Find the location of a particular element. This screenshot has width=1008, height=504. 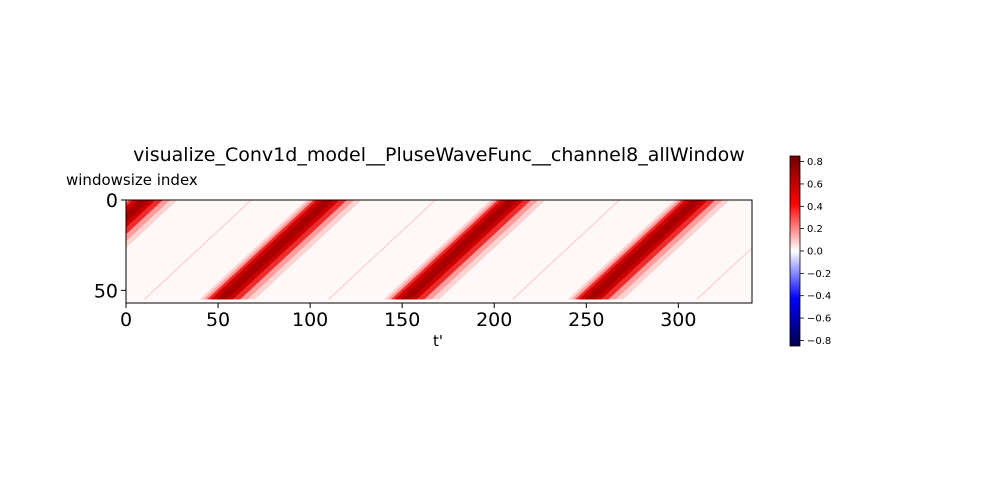

heatmap is located at coordinates (439, 251).